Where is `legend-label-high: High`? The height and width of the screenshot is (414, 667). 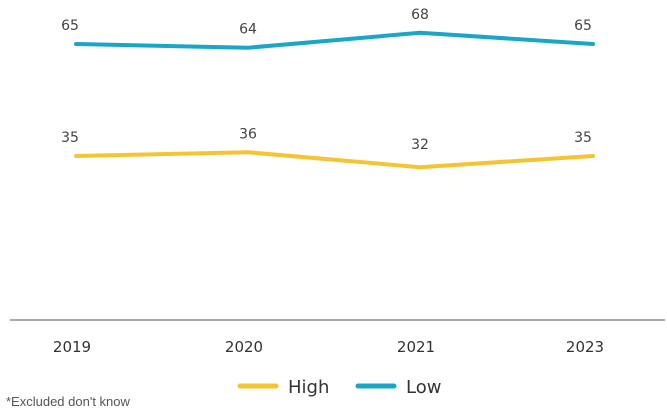 legend-label-high: High is located at coordinates (308, 387).